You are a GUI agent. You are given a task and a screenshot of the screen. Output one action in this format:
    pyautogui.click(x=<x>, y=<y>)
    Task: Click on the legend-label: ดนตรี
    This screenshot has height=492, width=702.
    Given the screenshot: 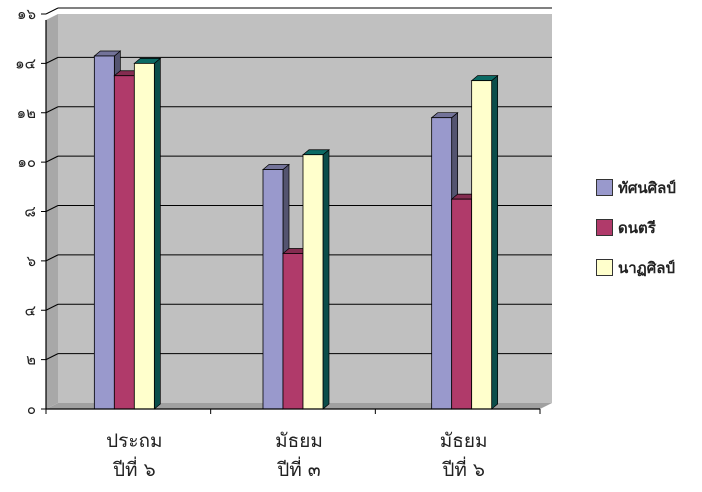 What is the action you would take?
    pyautogui.click(x=637, y=228)
    